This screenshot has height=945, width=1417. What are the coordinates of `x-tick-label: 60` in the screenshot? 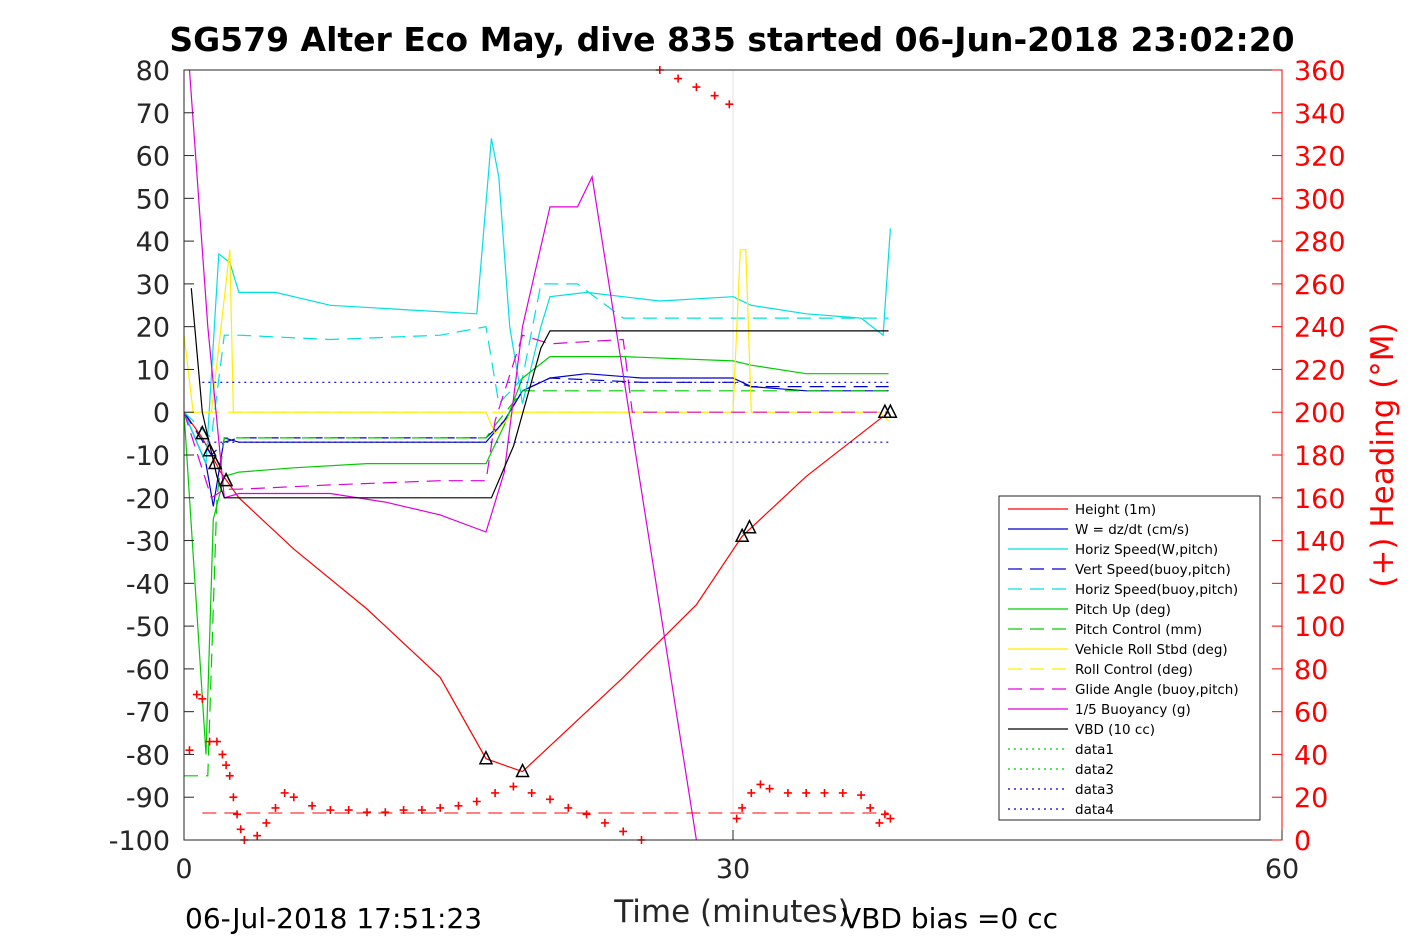 It's located at (1282, 869).